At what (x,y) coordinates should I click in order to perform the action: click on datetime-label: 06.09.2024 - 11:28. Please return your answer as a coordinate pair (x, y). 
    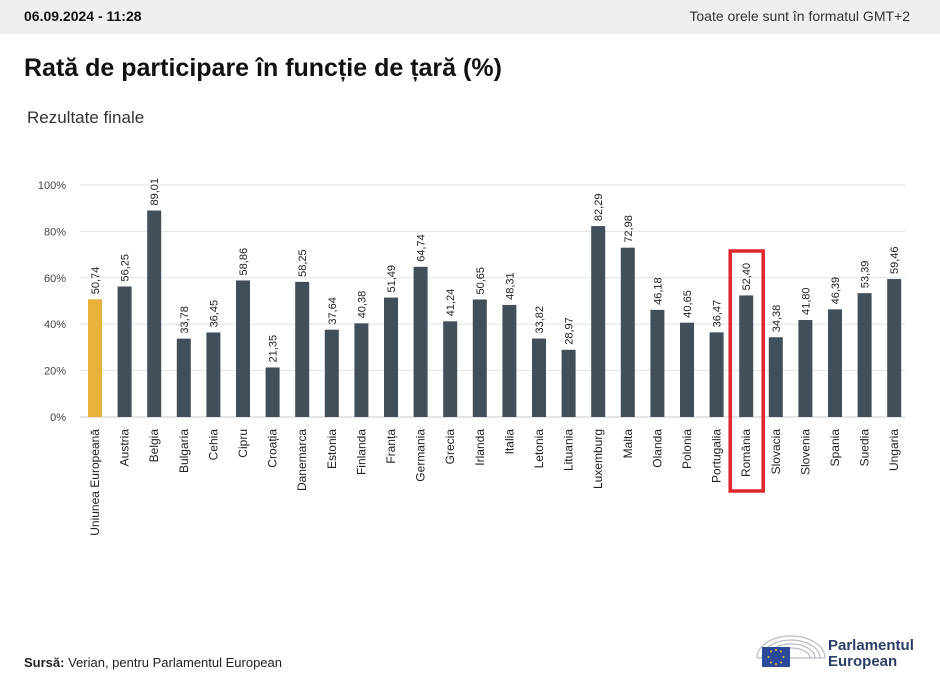
    Looking at the image, I should click on (83, 16).